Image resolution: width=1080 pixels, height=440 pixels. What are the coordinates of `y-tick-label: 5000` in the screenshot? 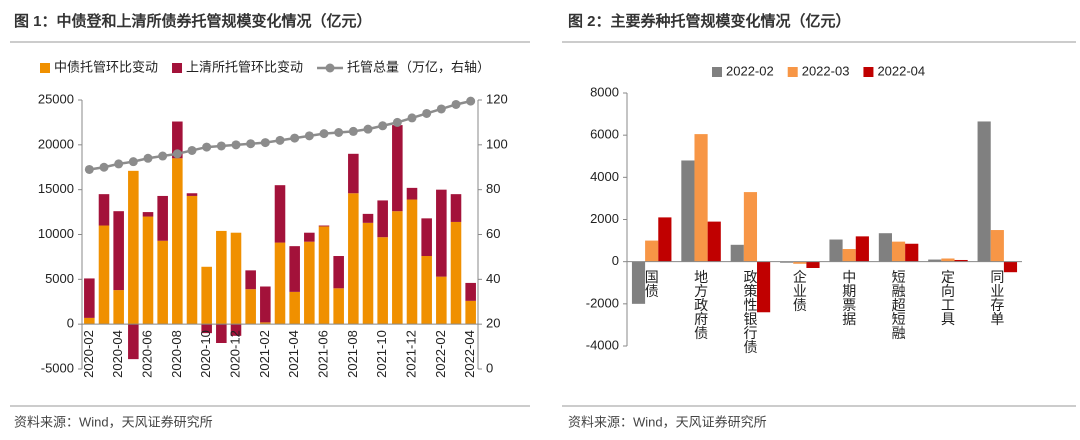 It's located at (59, 278).